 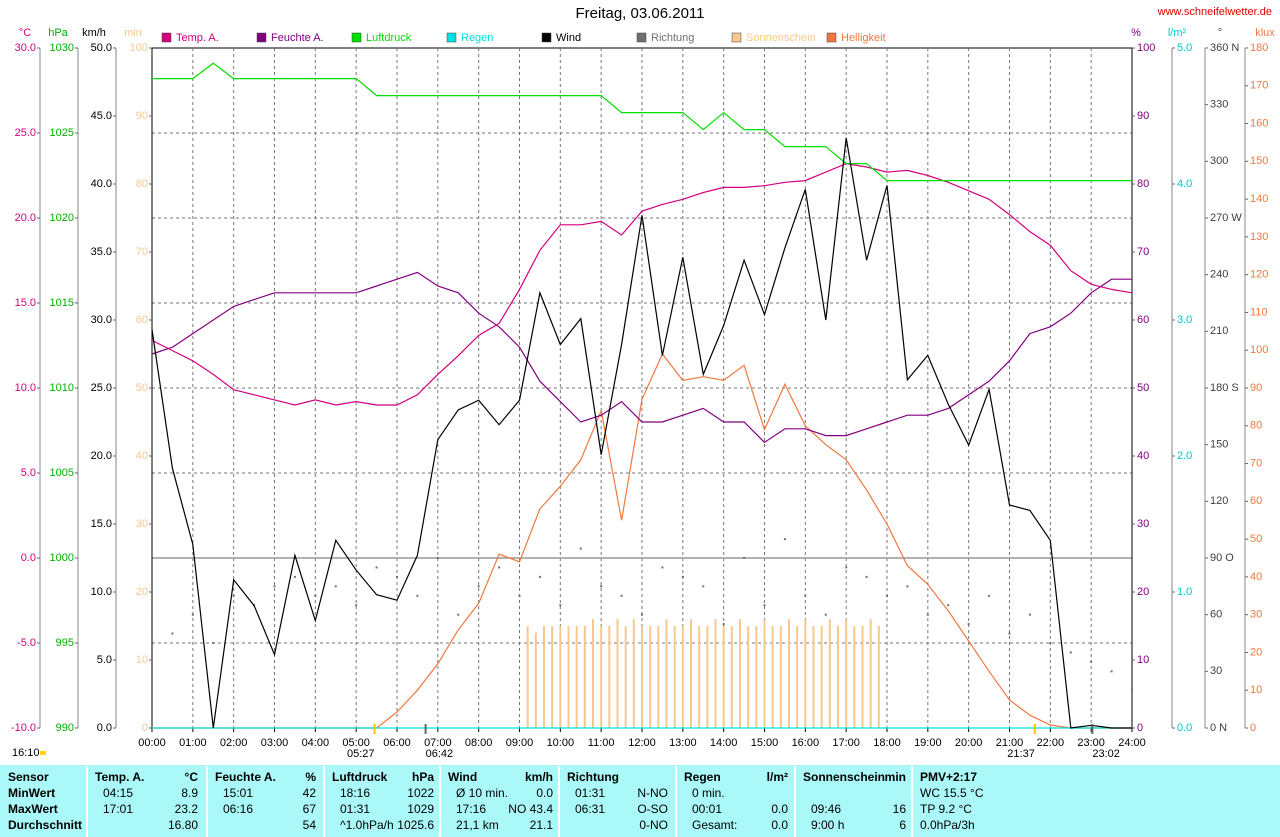 What do you see at coordinates (26, 643) in the screenshot?
I see `y-tick-label: -5.0` at bounding box center [26, 643].